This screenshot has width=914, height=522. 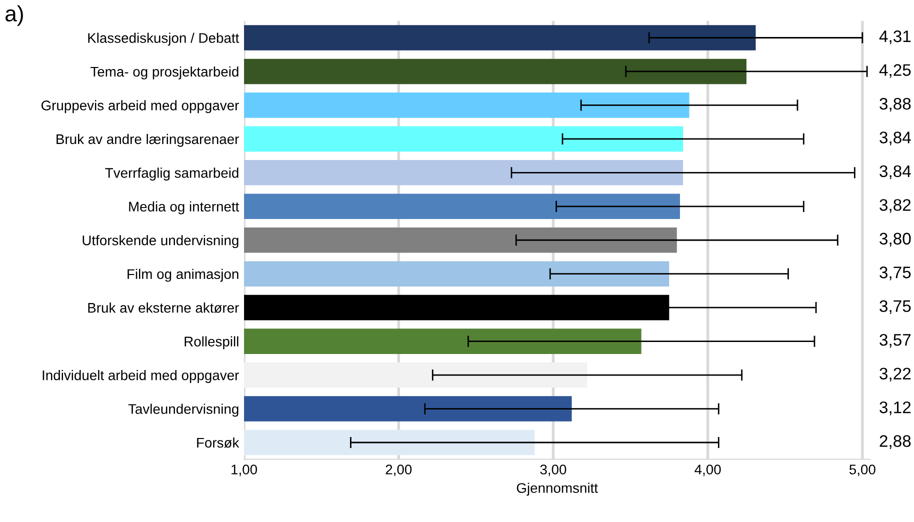 What do you see at coordinates (557, 489) in the screenshot?
I see `x-axis-title: Gjennomsnitt` at bounding box center [557, 489].